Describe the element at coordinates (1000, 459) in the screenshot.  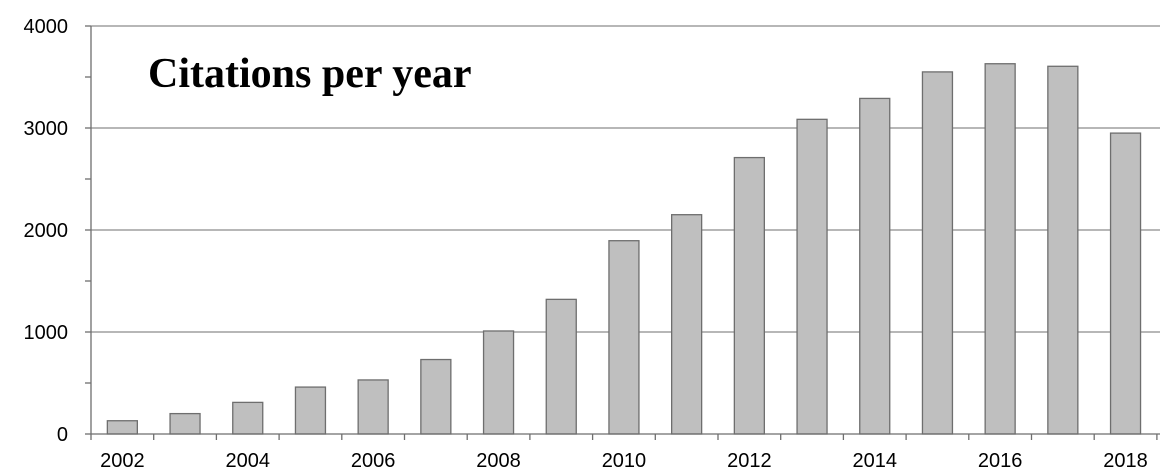
I see `x-tick-label-2016: 2016` at that location.